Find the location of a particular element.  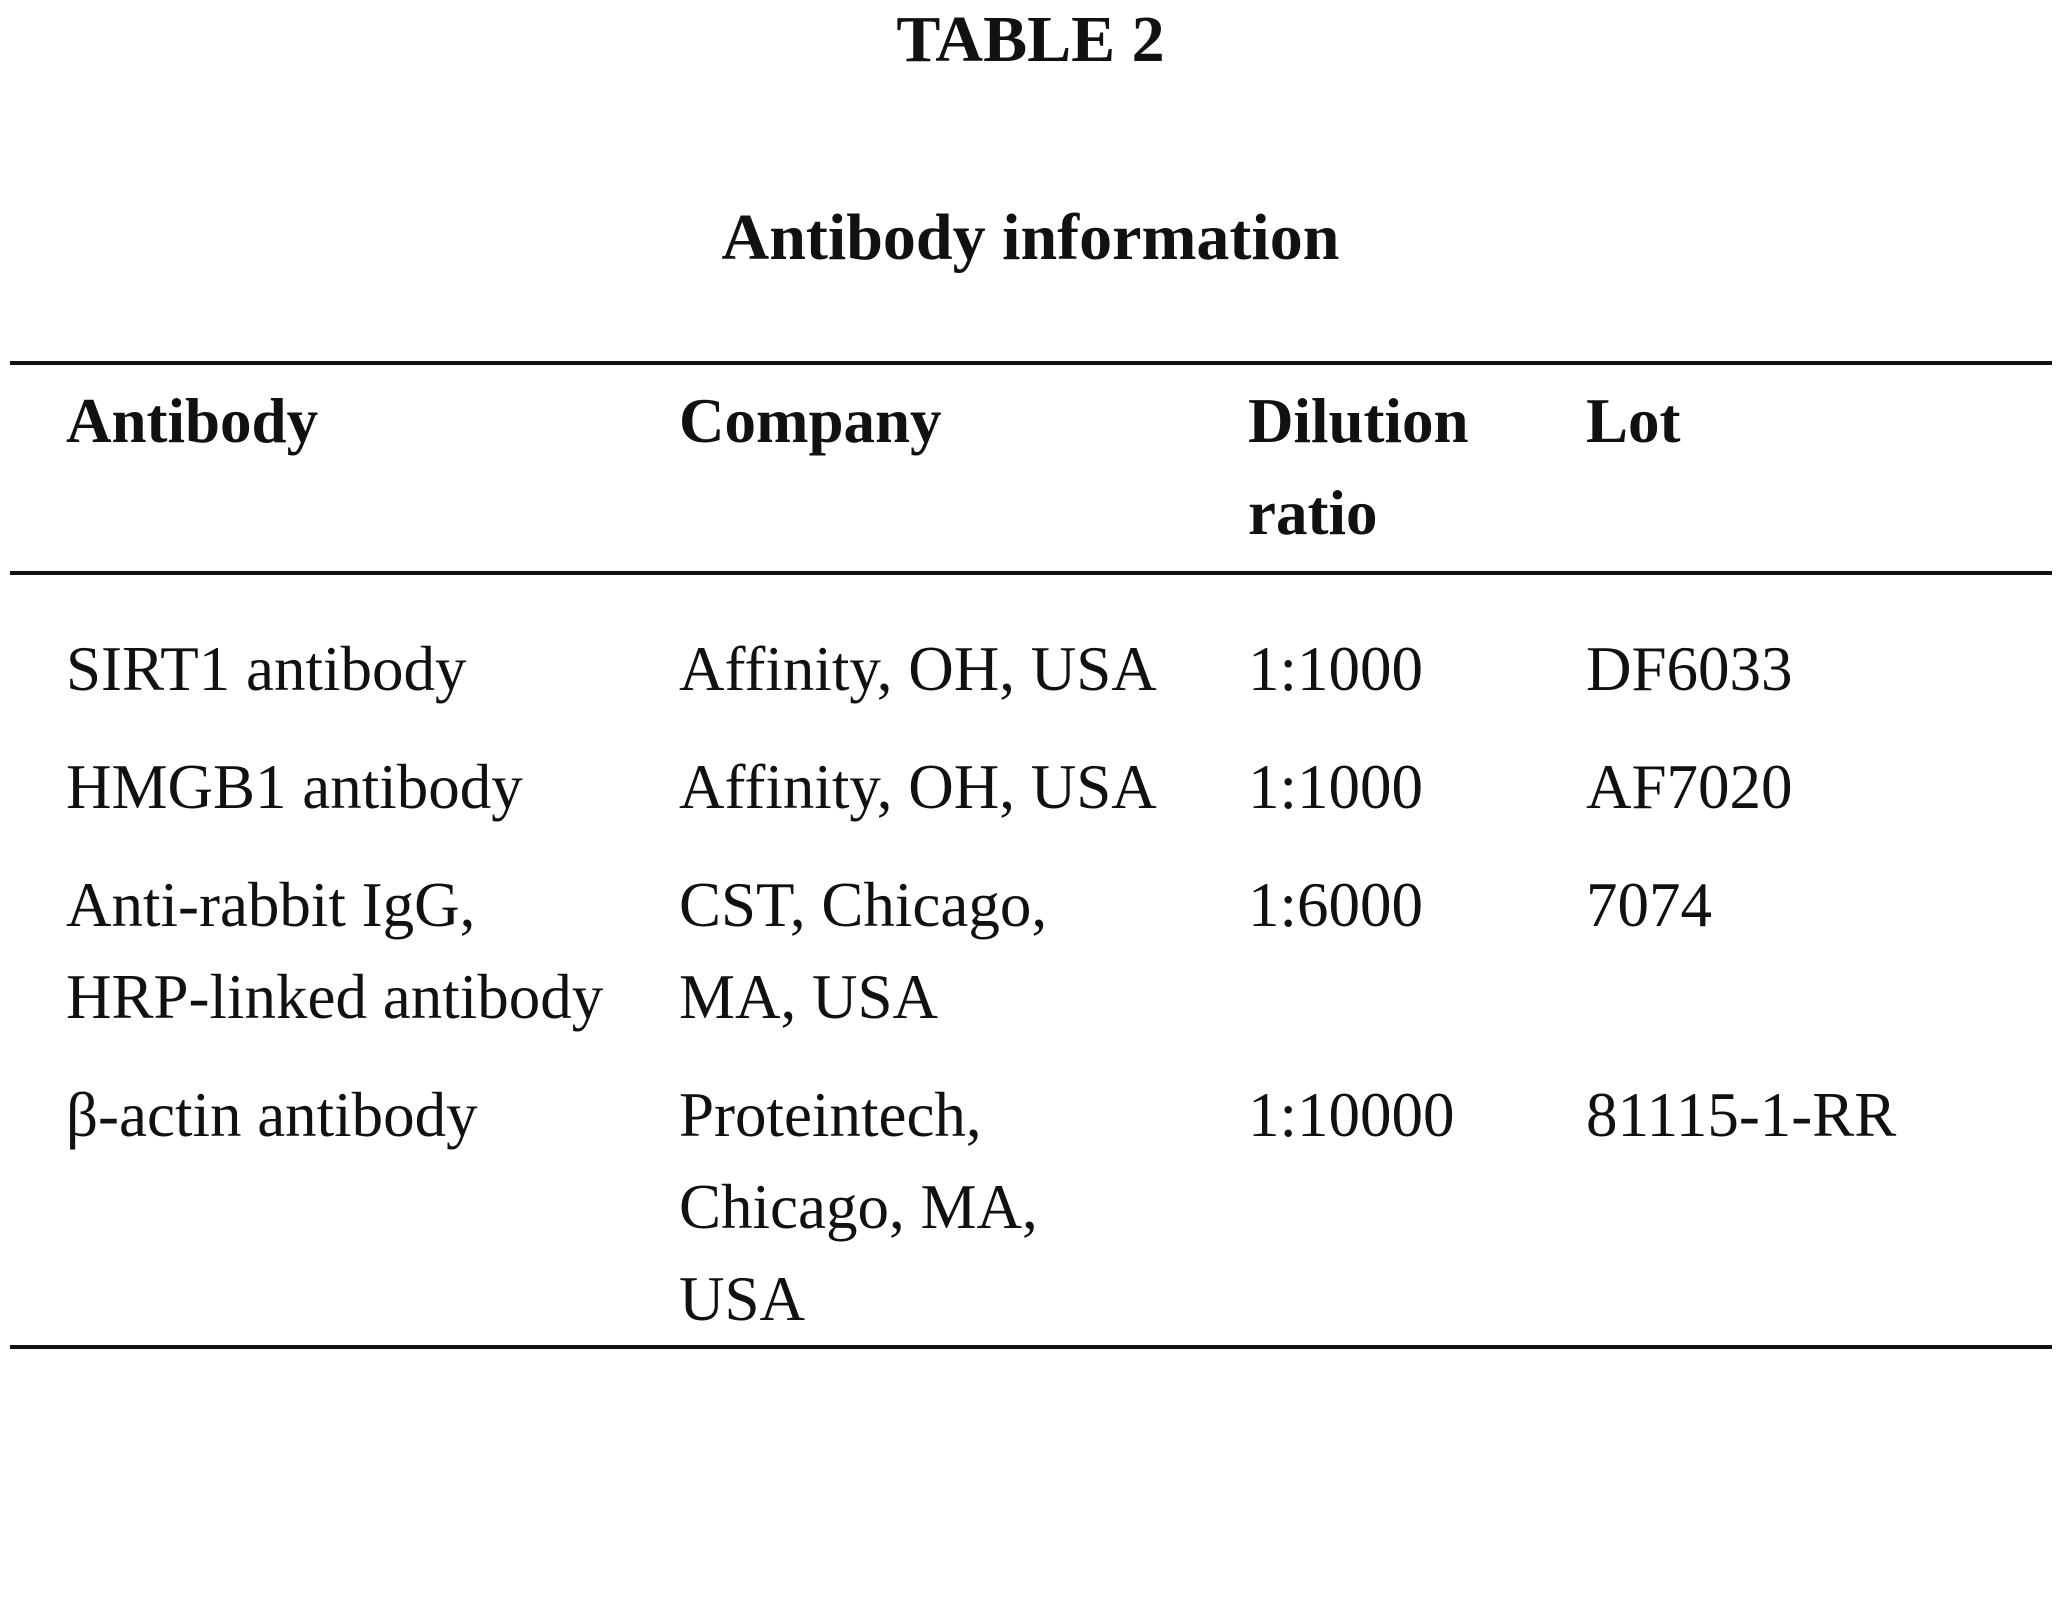

table-cell: Proteintech, Chicago, MA, USA is located at coordinates (963, 1195).